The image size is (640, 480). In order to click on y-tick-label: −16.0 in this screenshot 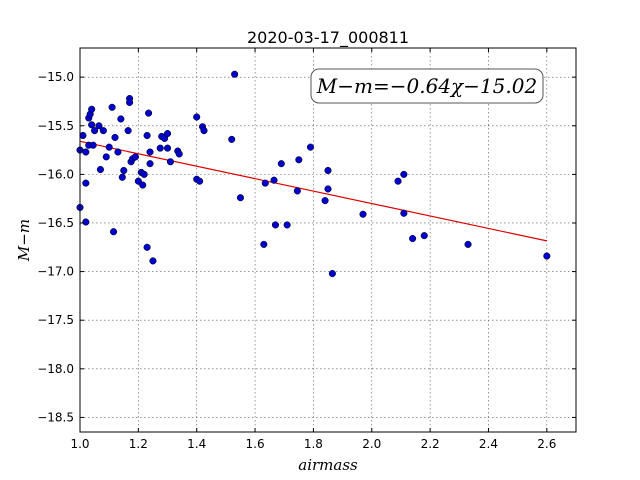, I will do `click(55, 174)`.